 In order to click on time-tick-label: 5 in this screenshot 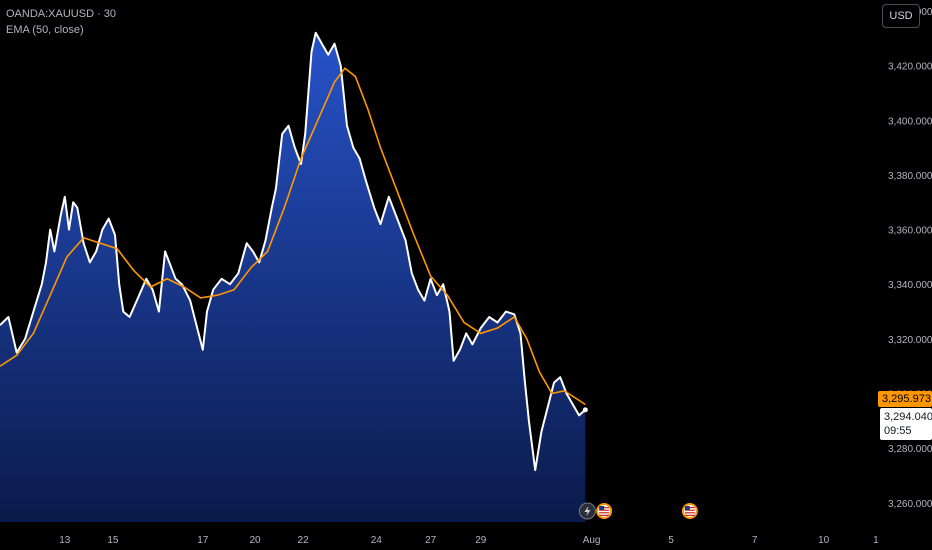, I will do `click(671, 540)`.